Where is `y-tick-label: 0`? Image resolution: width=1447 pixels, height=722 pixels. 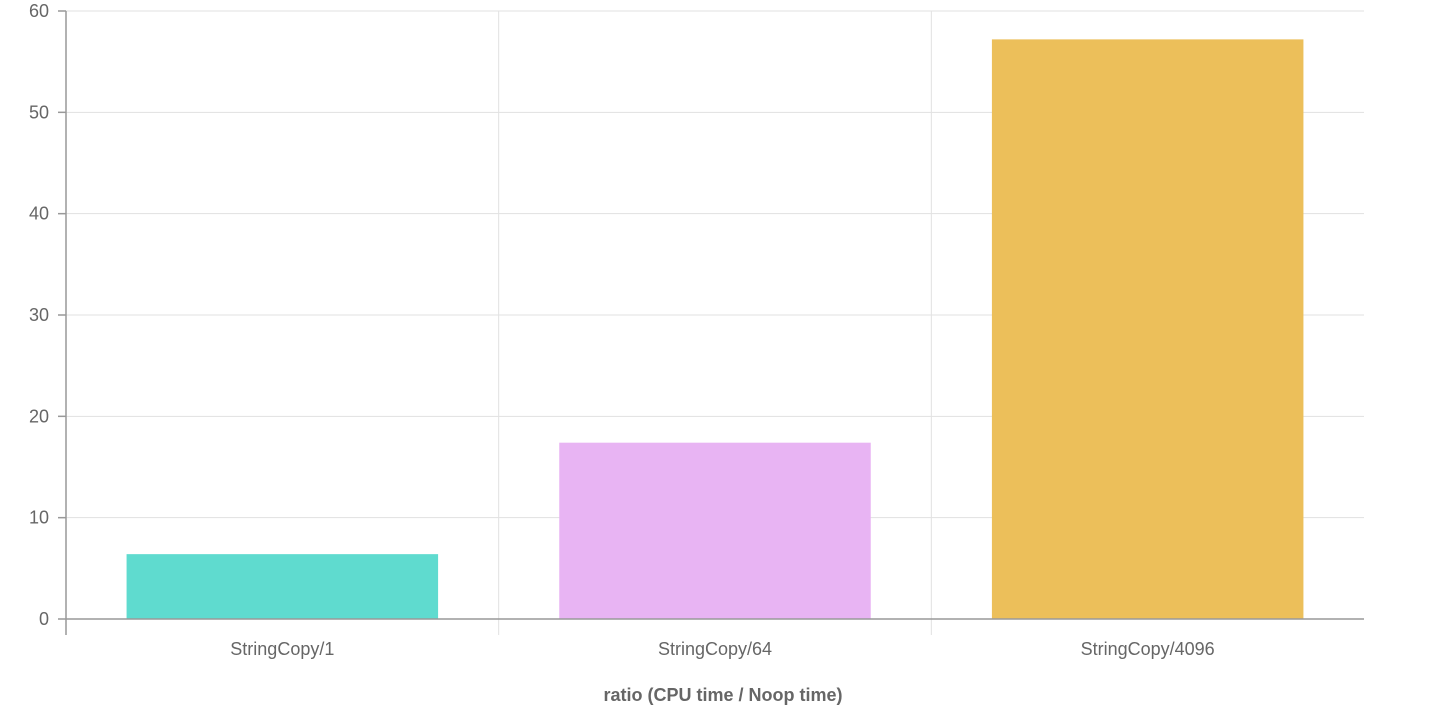
y-tick-label: 0 is located at coordinates (44, 619).